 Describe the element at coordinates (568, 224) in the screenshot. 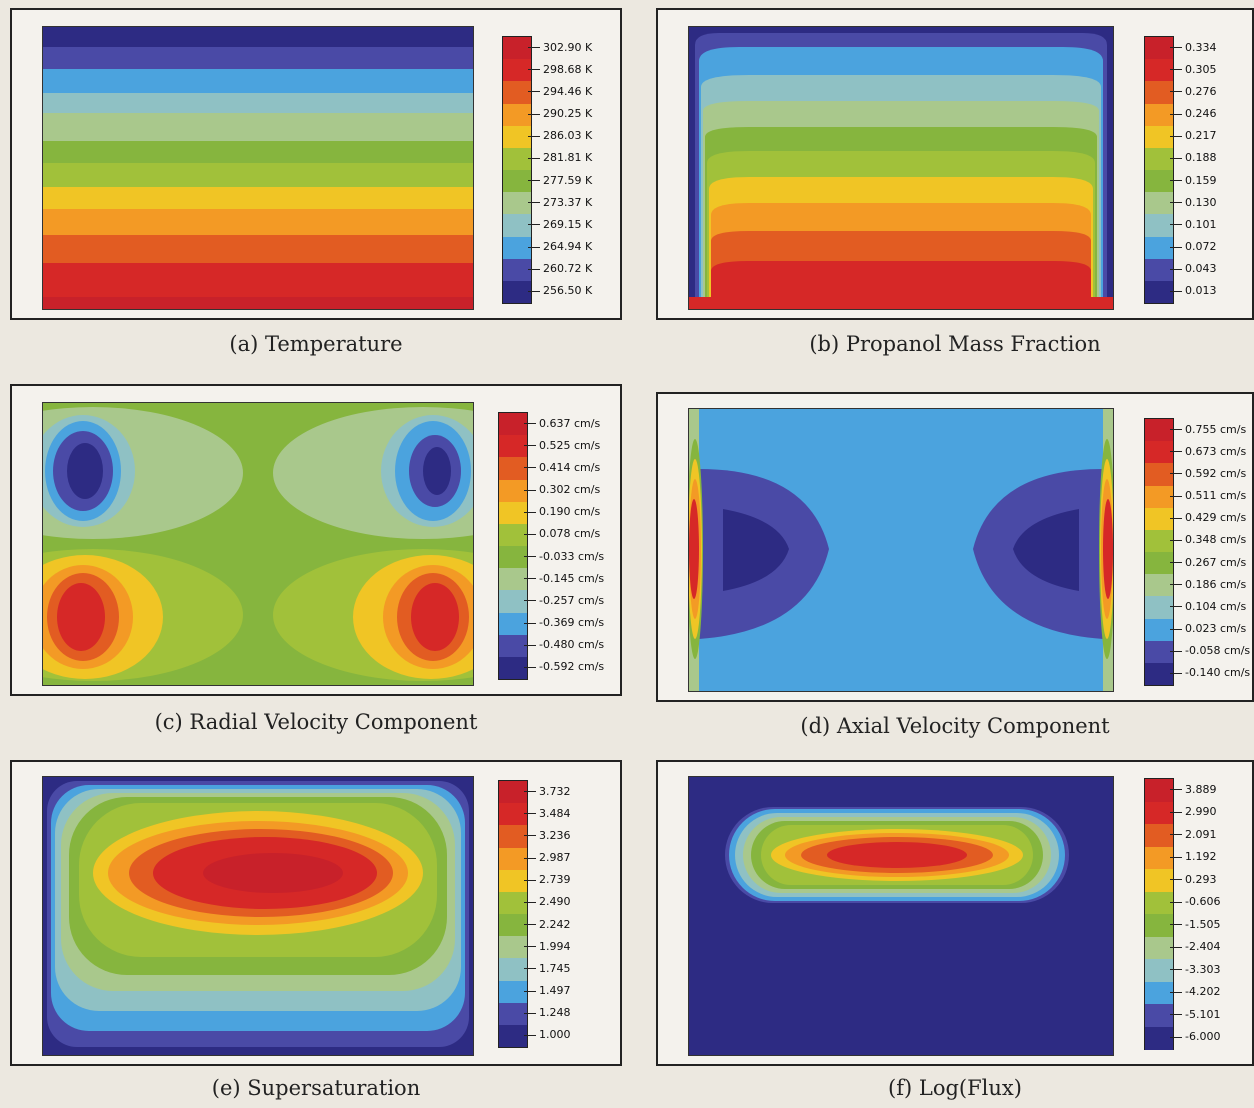

I see `colorbar-tick-label: 269.15 K` at that location.